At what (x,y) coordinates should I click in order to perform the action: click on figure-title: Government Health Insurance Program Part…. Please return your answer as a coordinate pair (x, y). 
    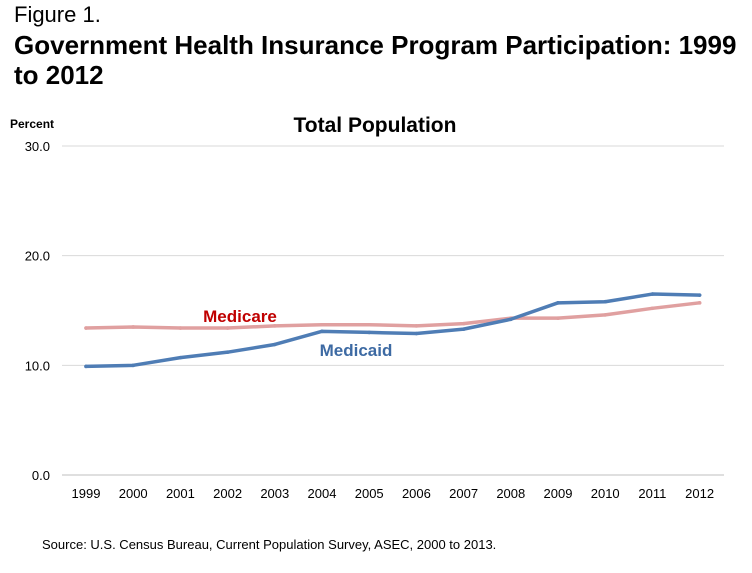
    Looking at the image, I should click on (375, 60).